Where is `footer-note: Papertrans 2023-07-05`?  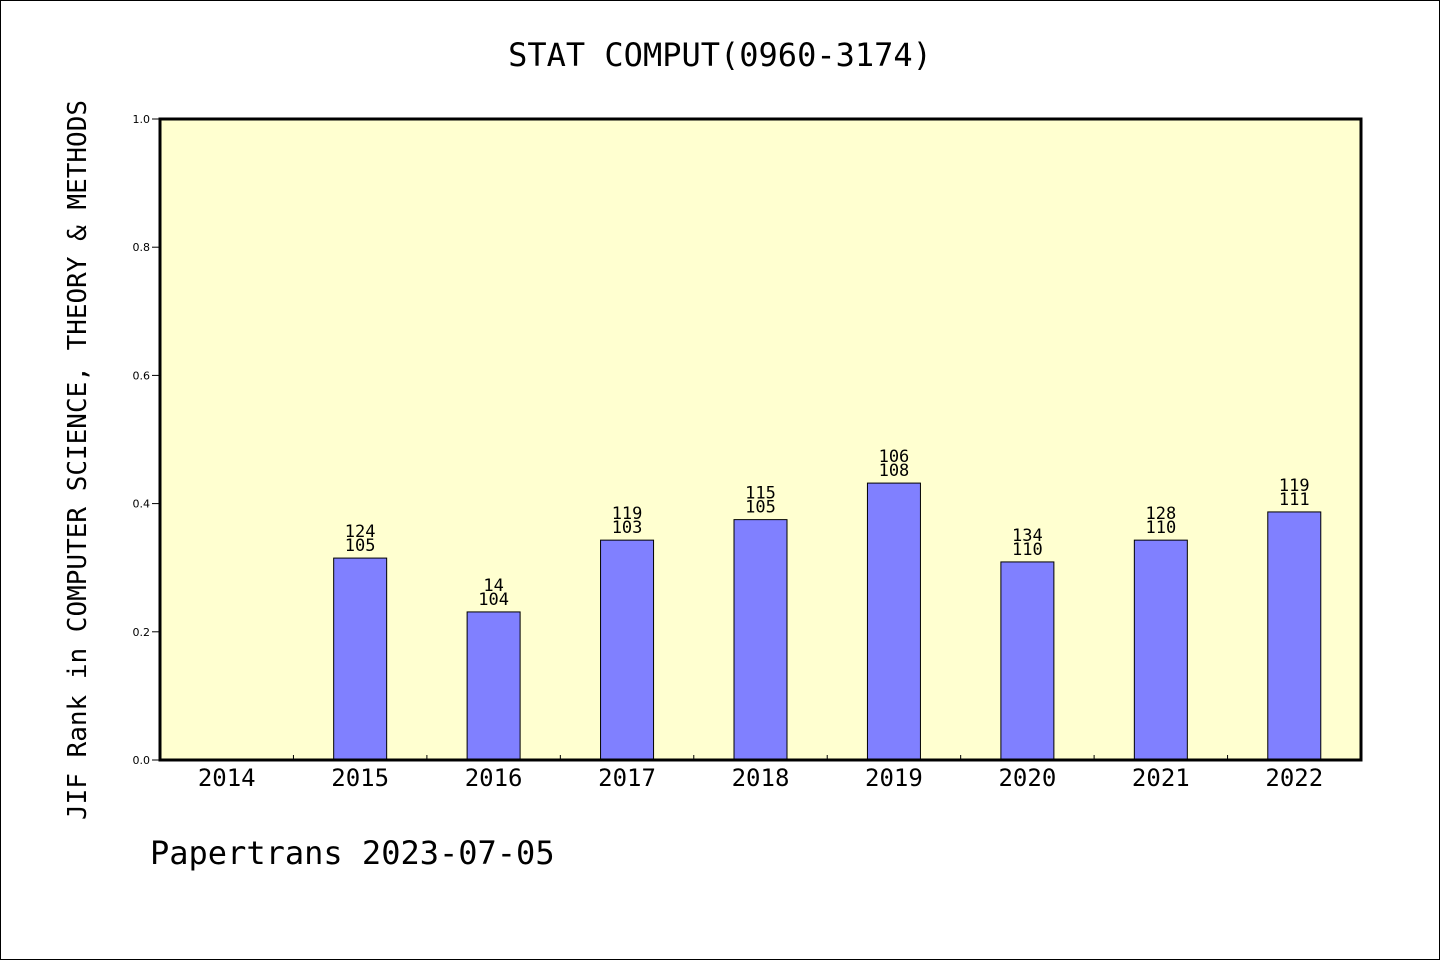
footer-note: Papertrans 2023-07-05 is located at coordinates (352, 853).